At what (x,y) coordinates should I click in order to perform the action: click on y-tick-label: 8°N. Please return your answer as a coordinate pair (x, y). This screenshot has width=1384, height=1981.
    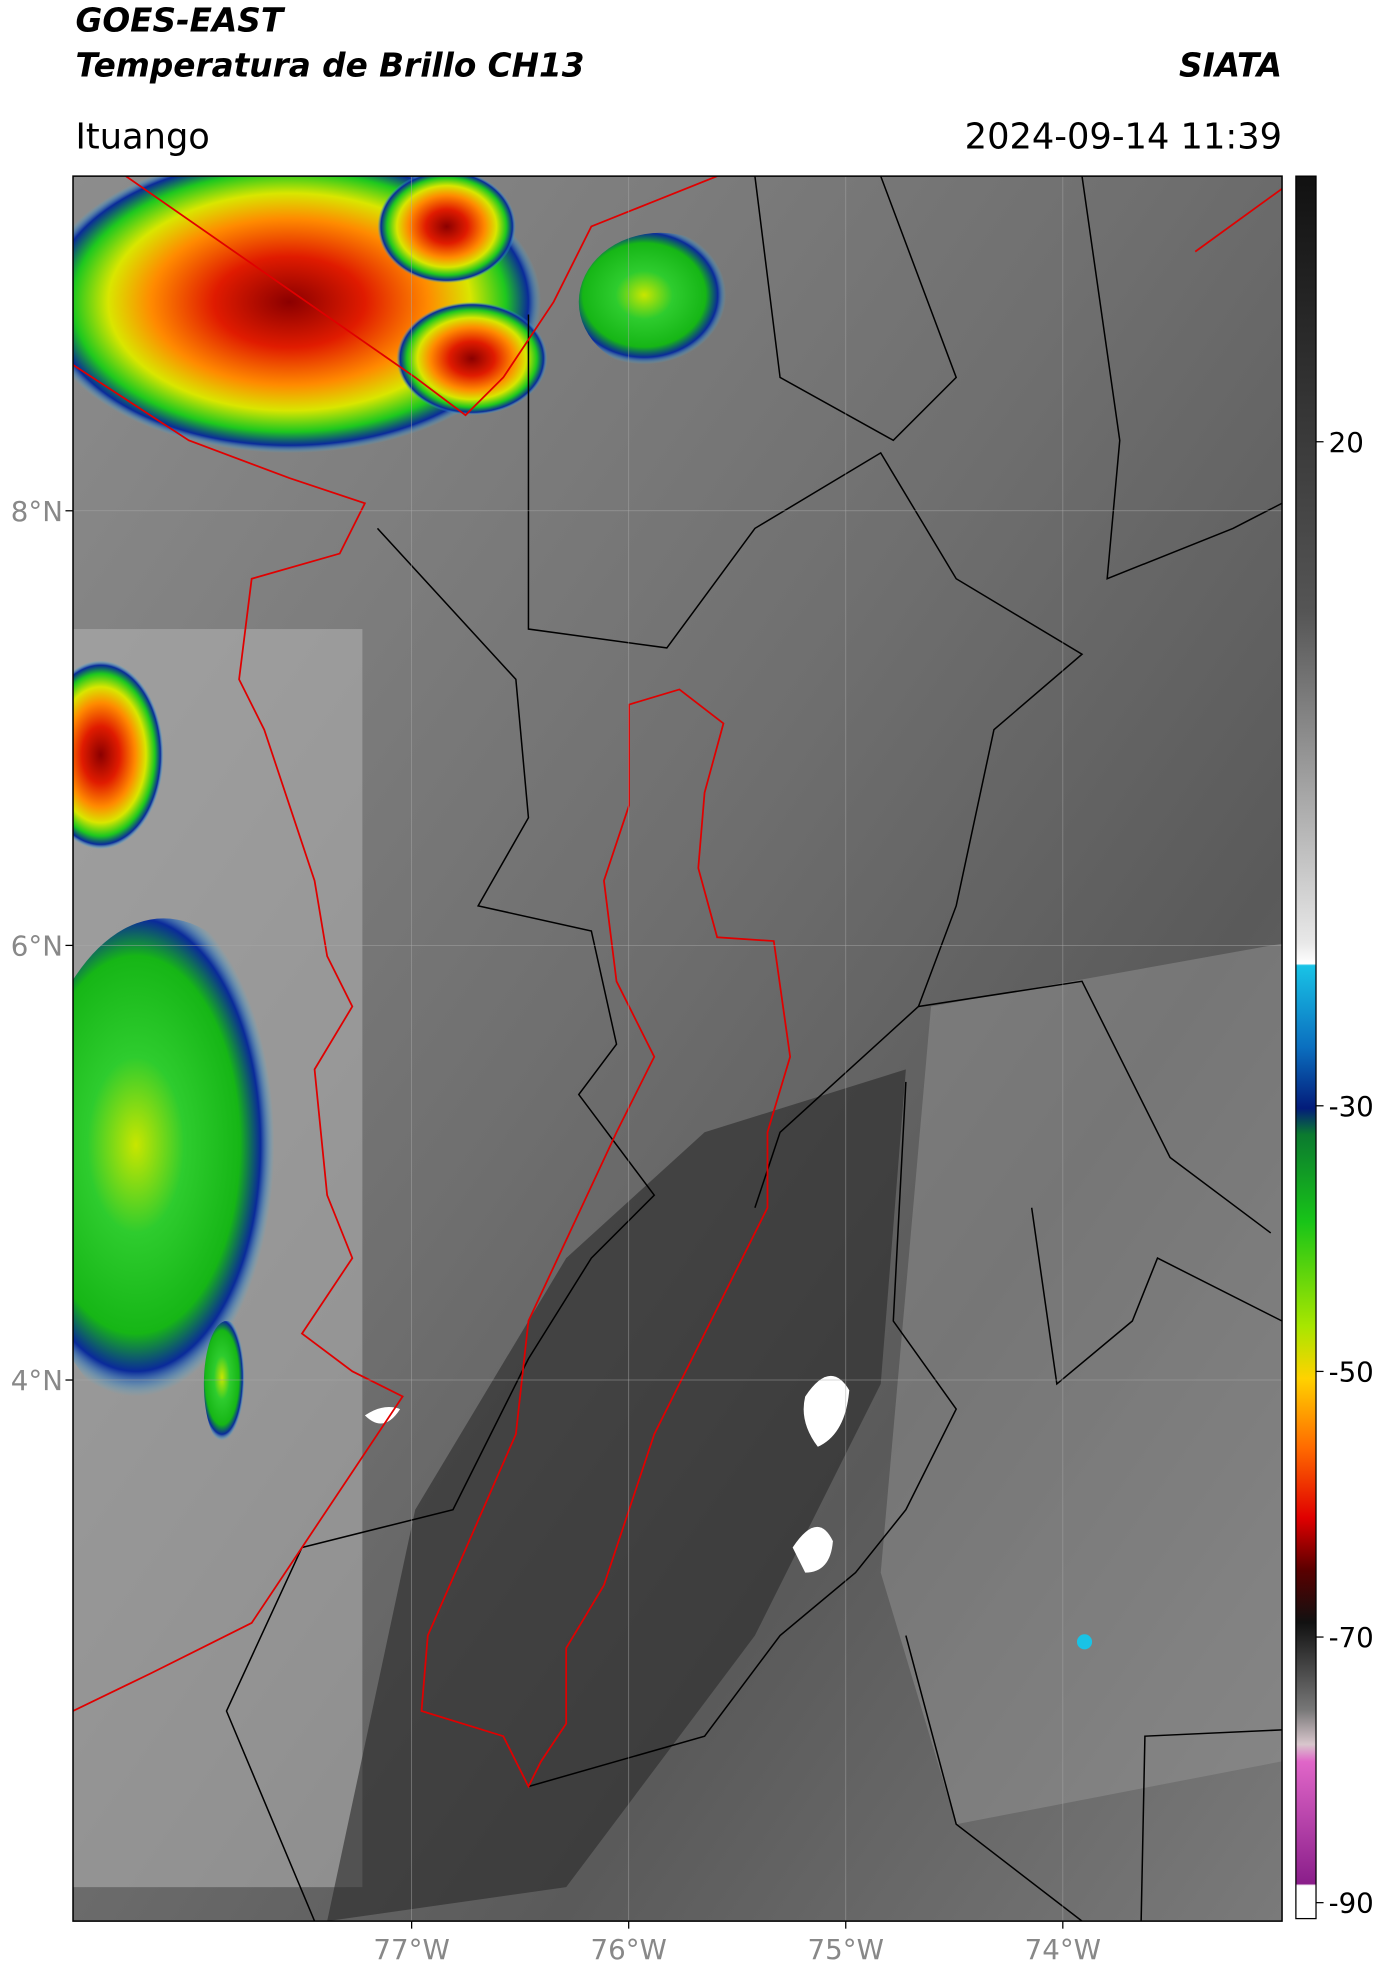
    Looking at the image, I should click on (37, 511).